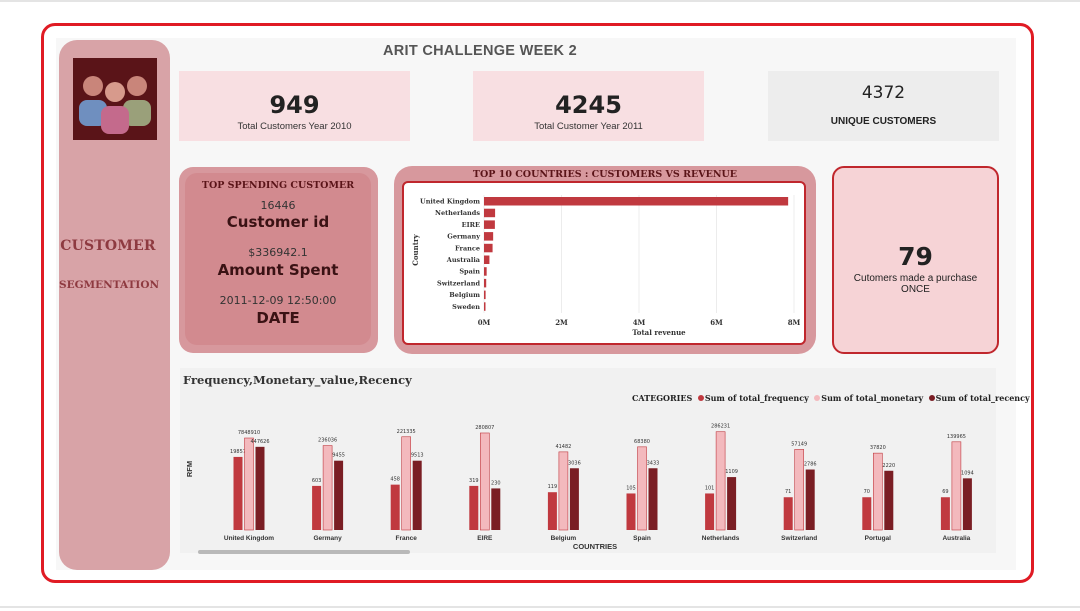  I want to click on rfm-category-label: United Kingdom, so click(249, 538).